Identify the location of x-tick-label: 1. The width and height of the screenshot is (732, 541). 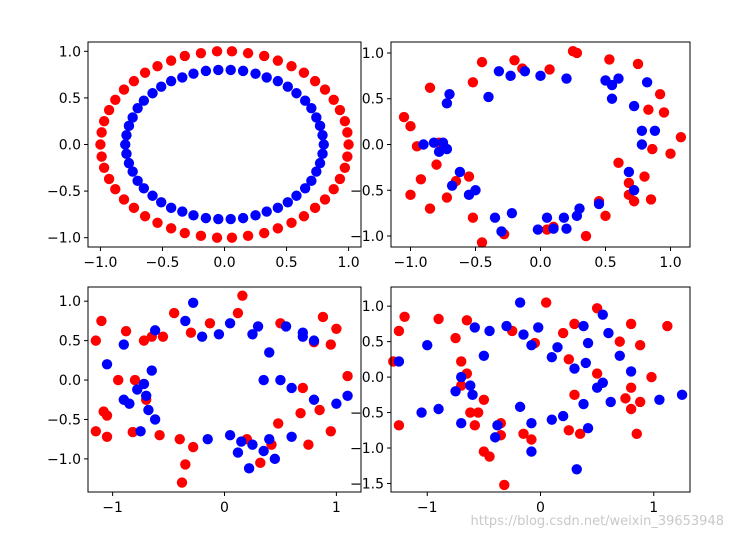
(653, 508).